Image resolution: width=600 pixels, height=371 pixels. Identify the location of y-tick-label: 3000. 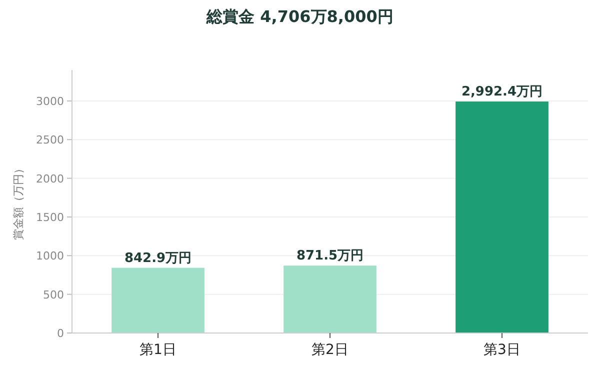
(50, 101).